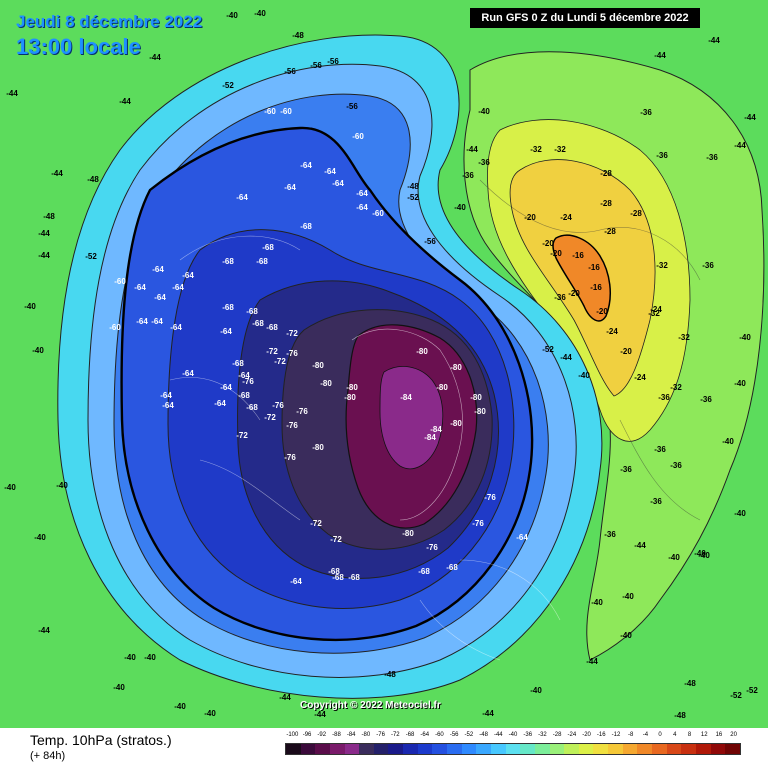 The width and height of the screenshot is (768, 768). Describe the element at coordinates (656, 309) in the screenshot. I see `contour-label: -24` at that location.